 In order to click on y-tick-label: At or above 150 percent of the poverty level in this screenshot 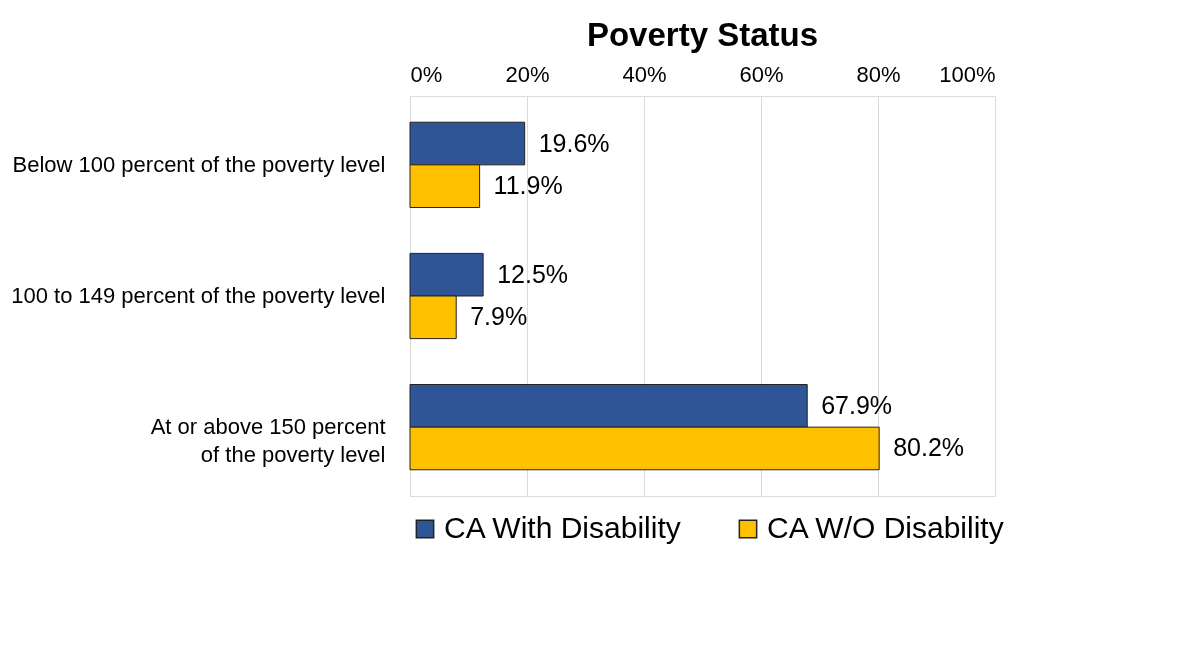, I will do `click(268, 441)`.